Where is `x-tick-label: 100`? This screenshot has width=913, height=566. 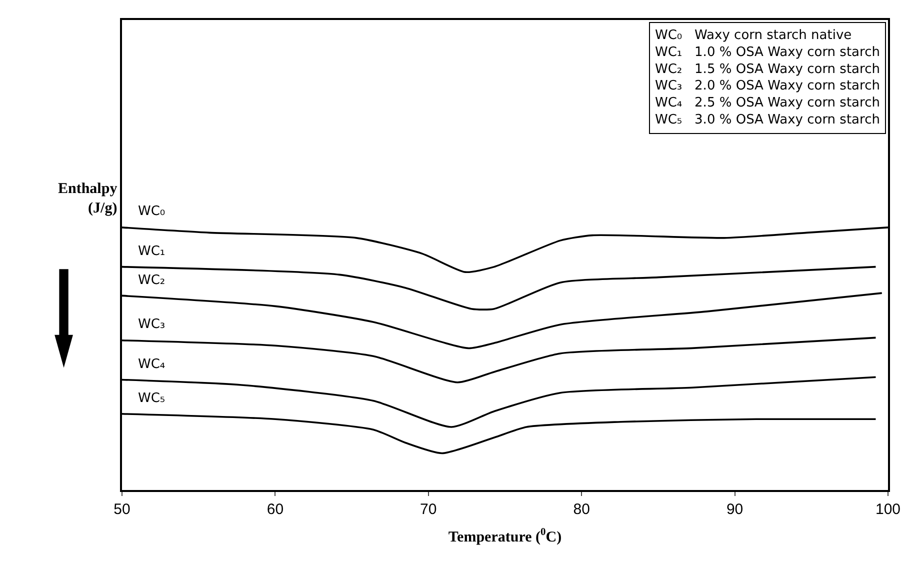
x-tick-label: 100 is located at coordinates (888, 509).